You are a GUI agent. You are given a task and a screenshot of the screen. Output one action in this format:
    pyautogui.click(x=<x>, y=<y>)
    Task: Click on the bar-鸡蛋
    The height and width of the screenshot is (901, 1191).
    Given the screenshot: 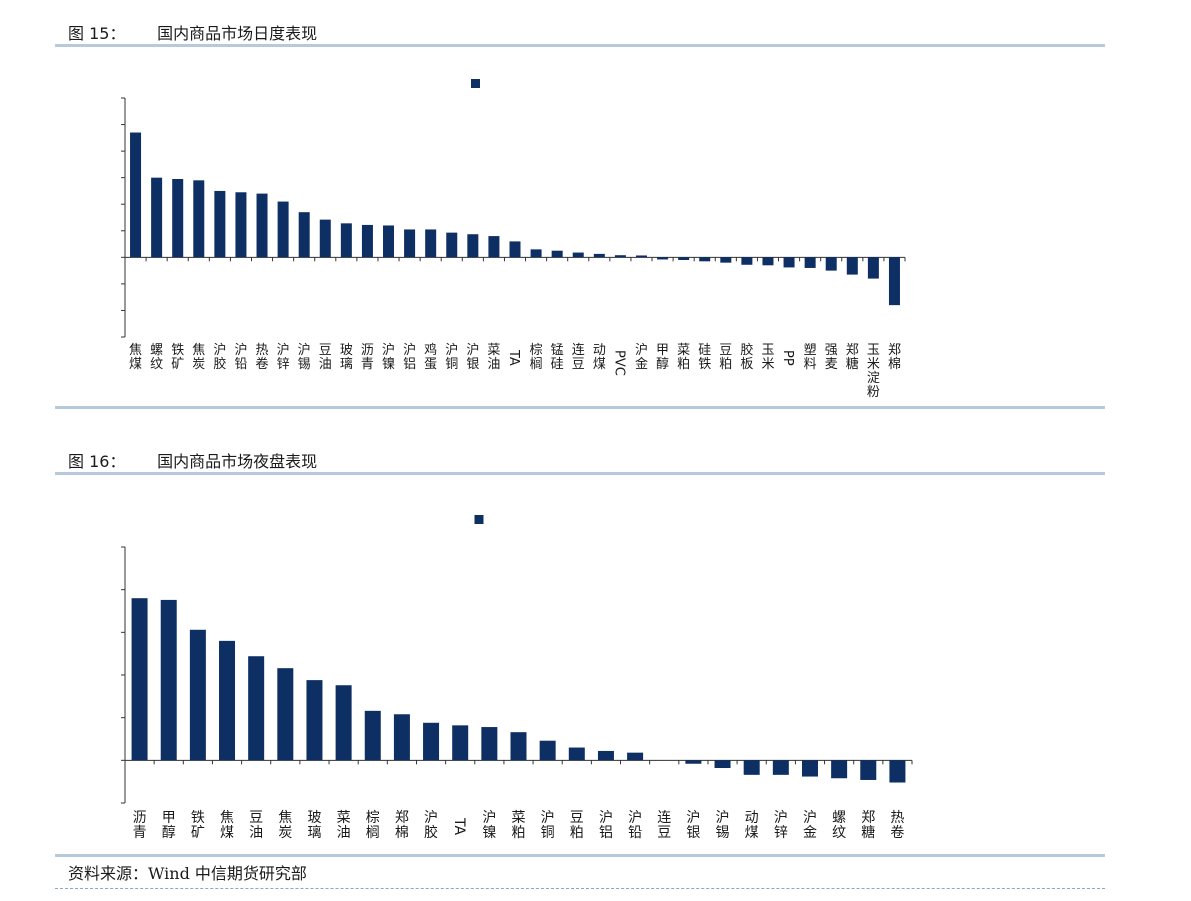 What is the action you would take?
    pyautogui.click(x=431, y=243)
    